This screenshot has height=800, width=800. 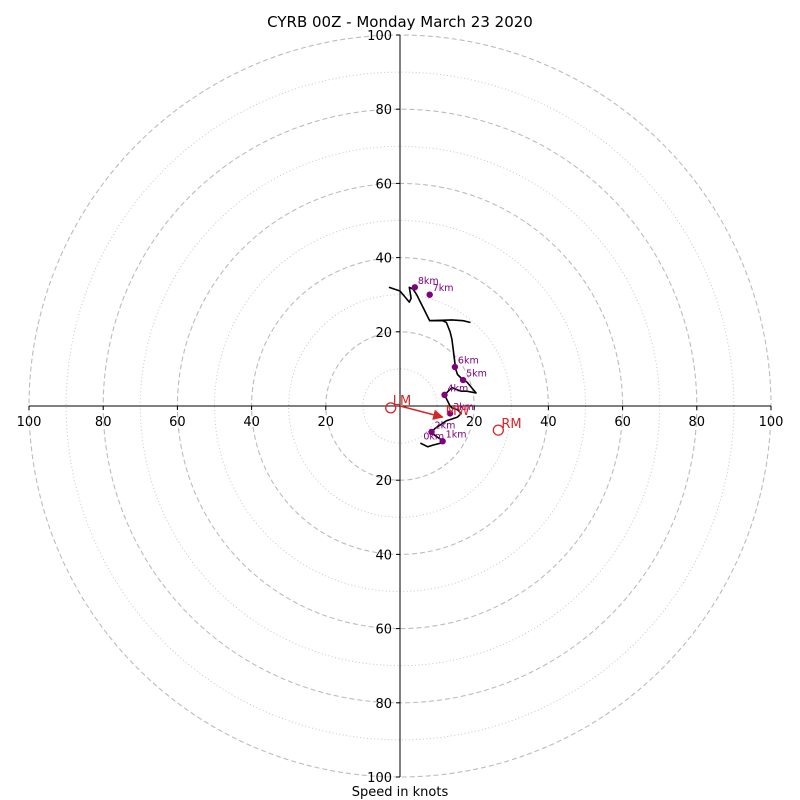 What do you see at coordinates (463, 407) in the screenshot?
I see `height-label-3km: 3km` at bounding box center [463, 407].